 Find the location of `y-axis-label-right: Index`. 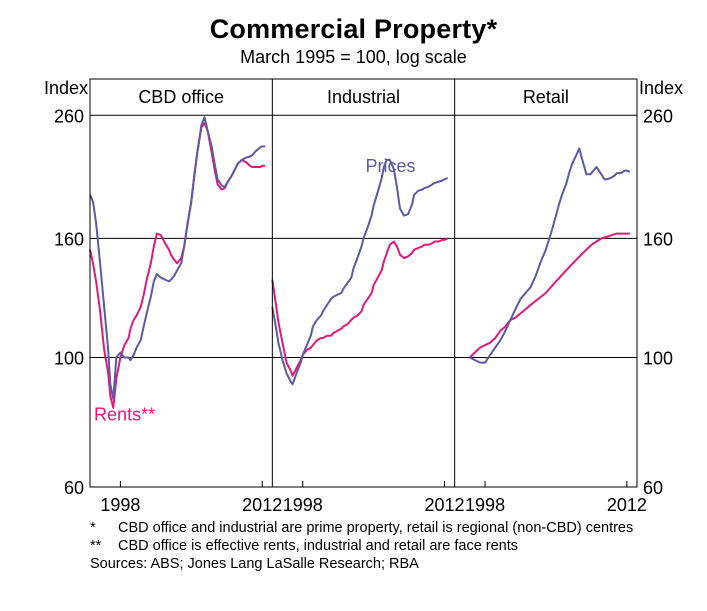

y-axis-label-right: Index is located at coordinates (661, 88).